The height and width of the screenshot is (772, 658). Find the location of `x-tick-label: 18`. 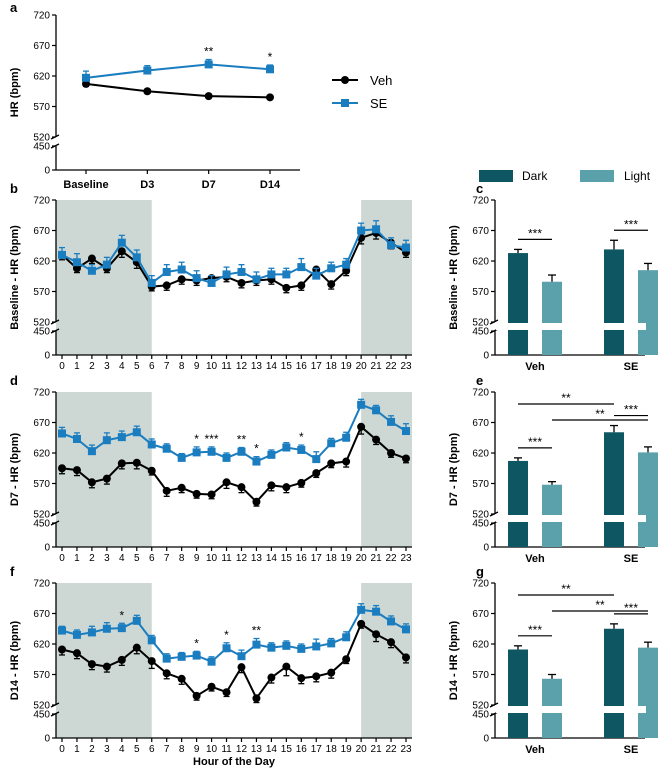

x-tick-label: 18 is located at coordinates (332, 366).